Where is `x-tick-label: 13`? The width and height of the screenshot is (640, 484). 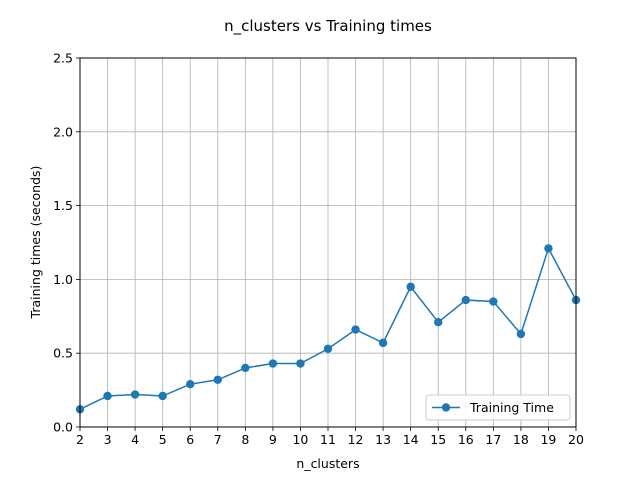 x-tick-label: 13 is located at coordinates (383, 439).